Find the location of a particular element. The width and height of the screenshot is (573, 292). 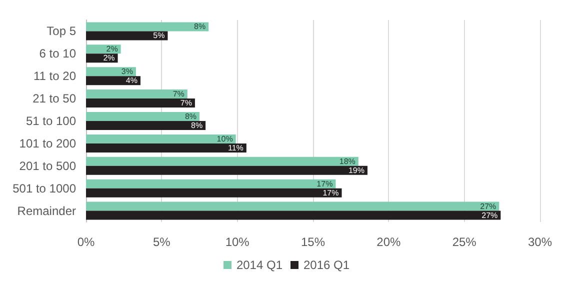

data-label: 10% is located at coordinates (224, 139).